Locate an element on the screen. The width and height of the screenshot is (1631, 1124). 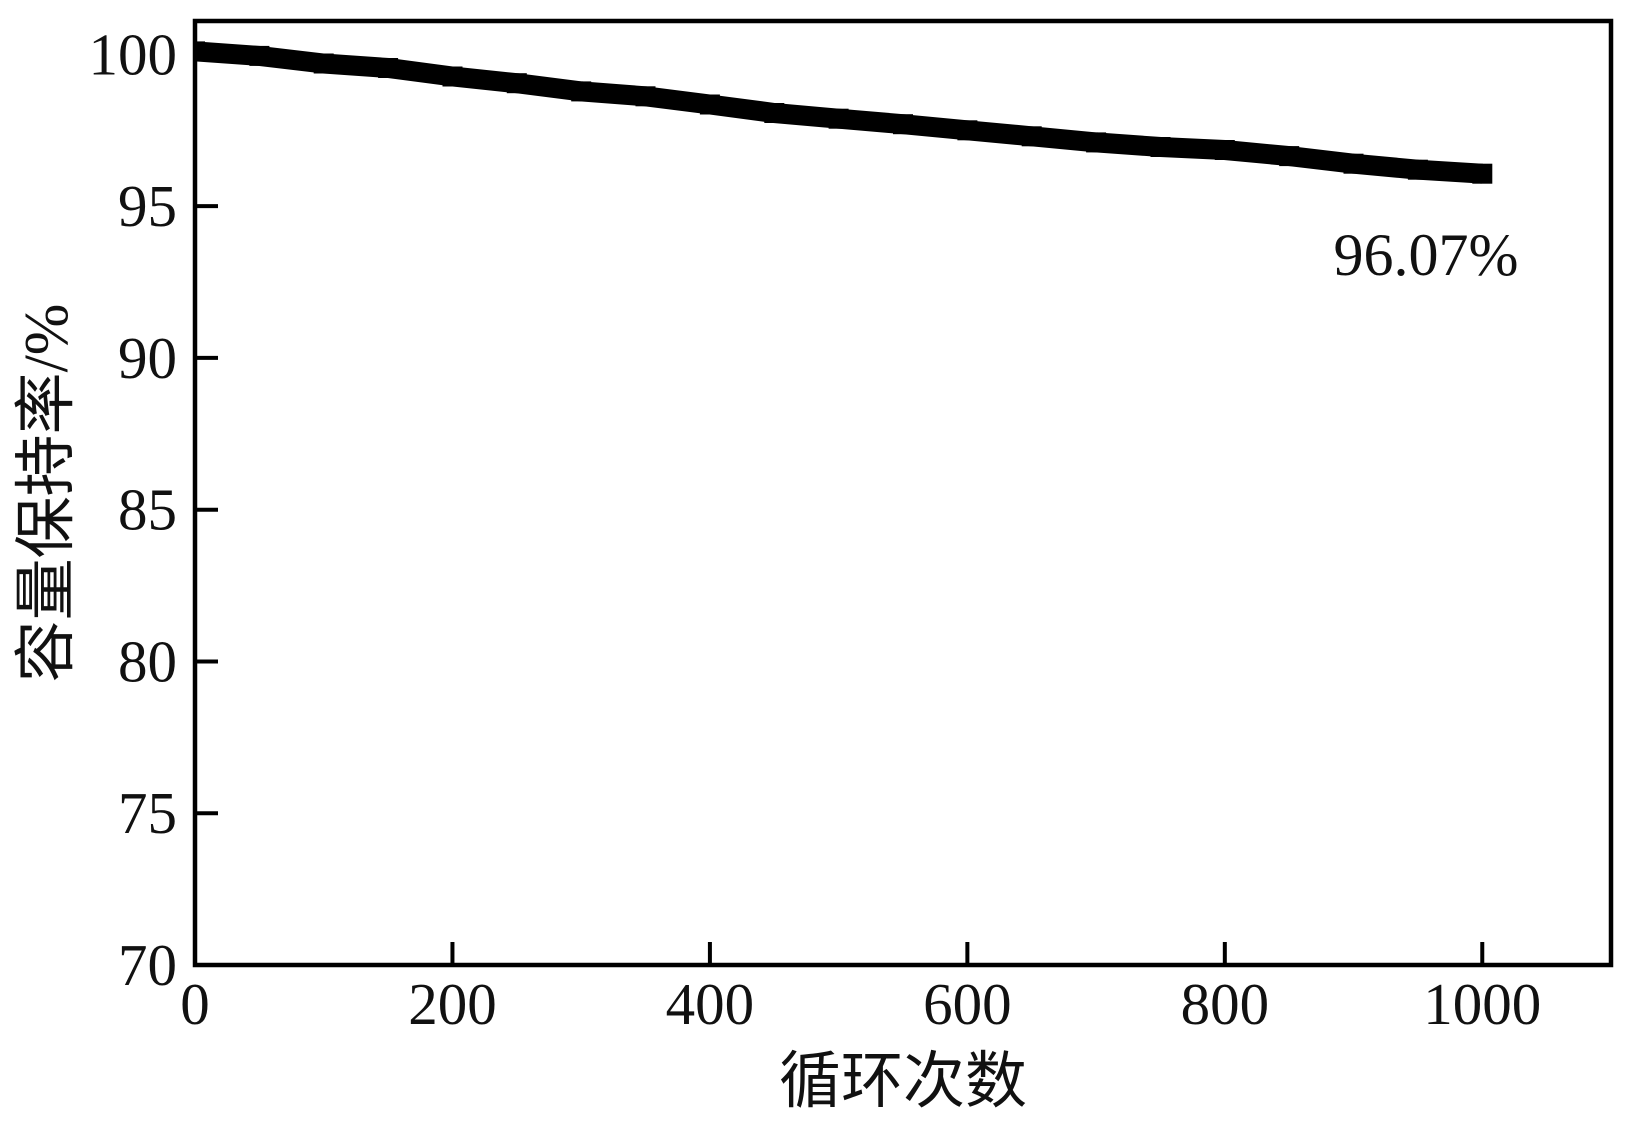
x-axis-tick-labels: 0 200 400 600 800 1000 is located at coordinates (860, 1004).